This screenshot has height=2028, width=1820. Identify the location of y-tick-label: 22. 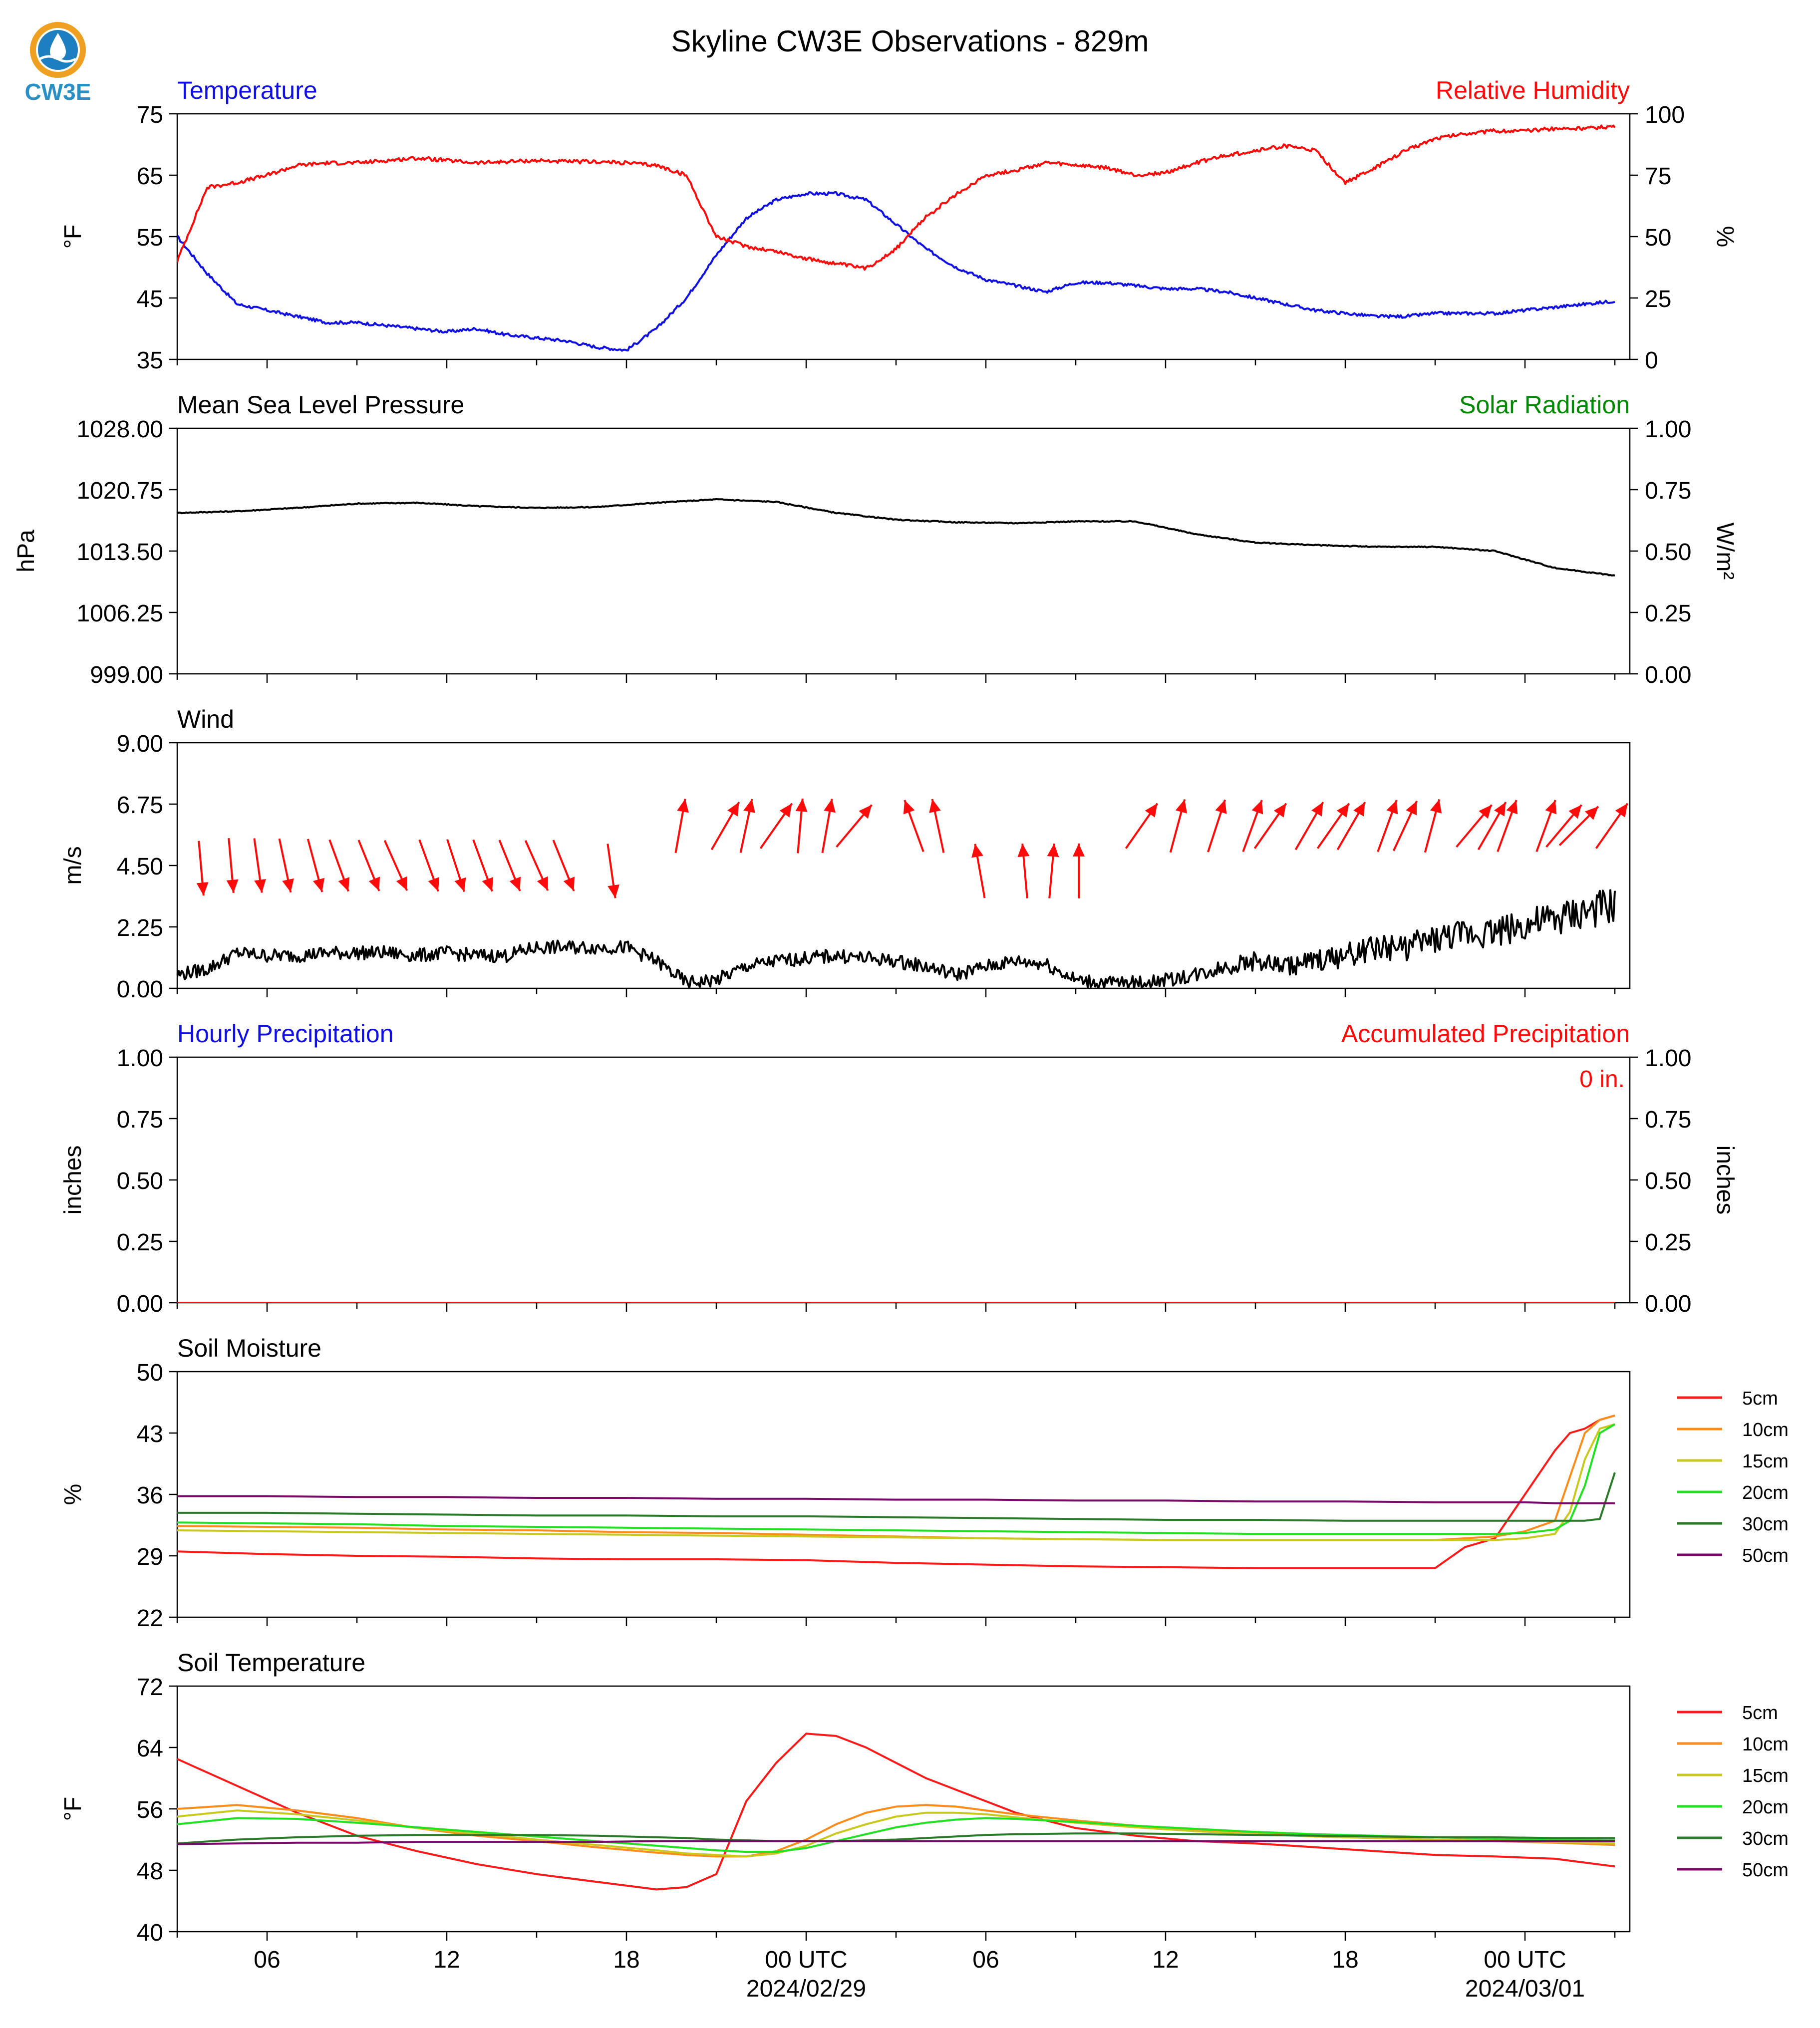
(150, 1618).